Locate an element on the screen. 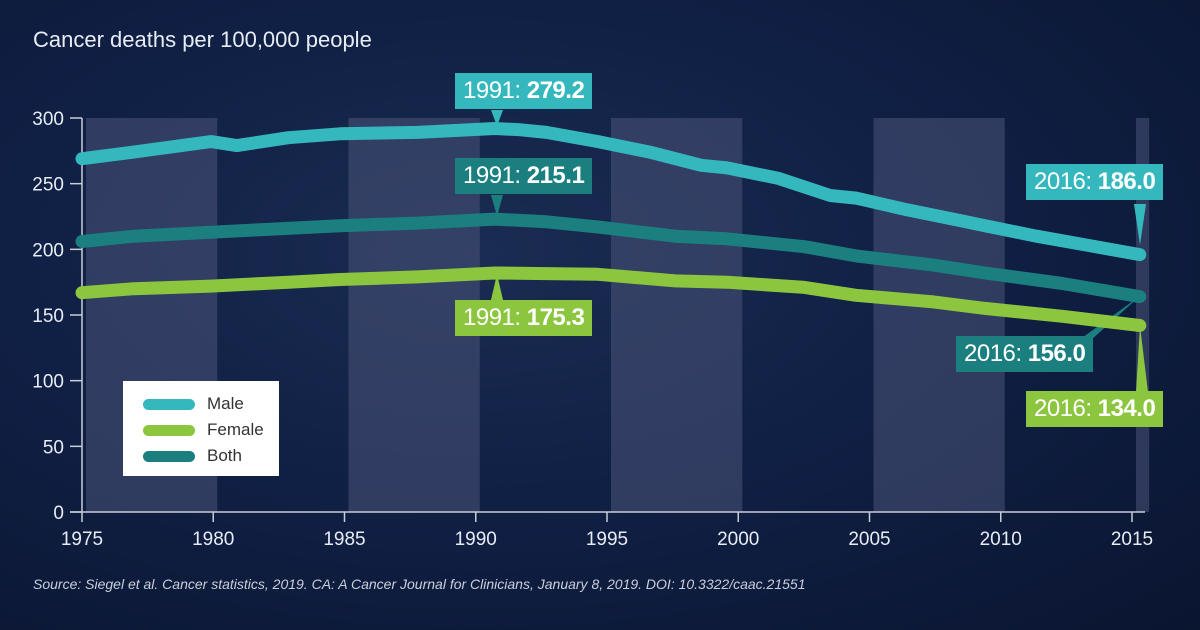  annotation-male-1991: 1991: 279.2 is located at coordinates (524, 91).